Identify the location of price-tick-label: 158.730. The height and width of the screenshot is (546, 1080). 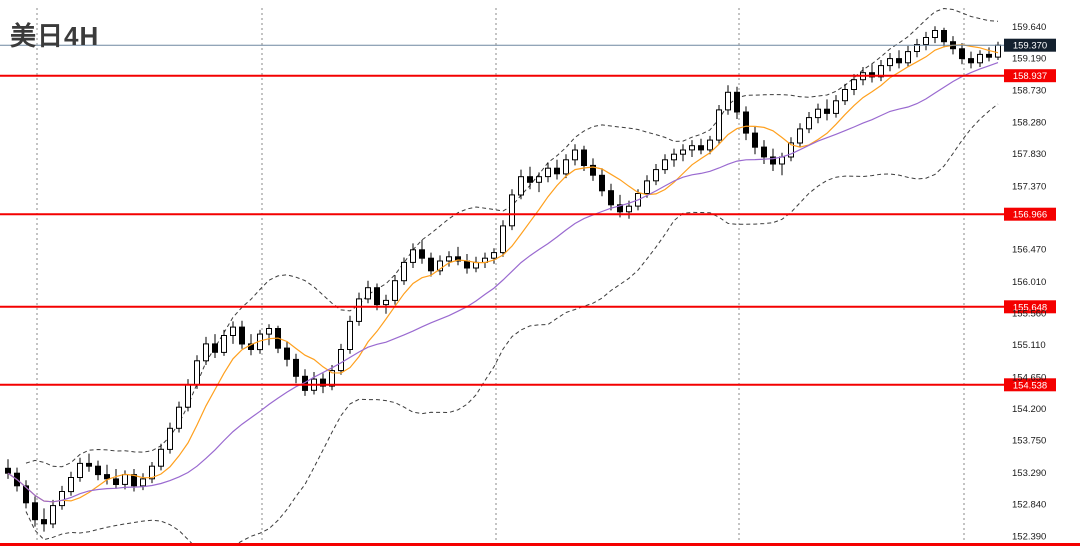
(1029, 91).